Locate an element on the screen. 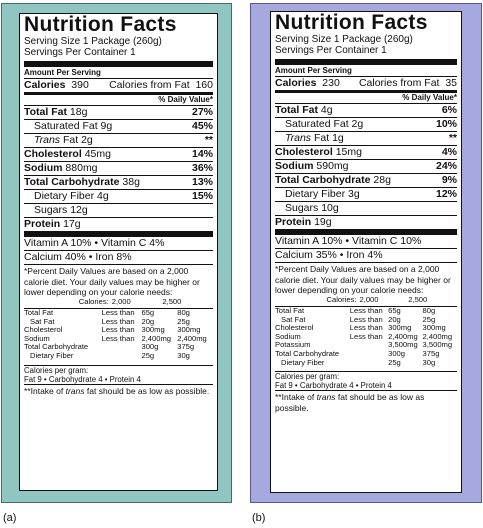 The image size is (483, 528). nutrient-row: Total Carbohydrate 38g 13% is located at coordinates (118, 181).